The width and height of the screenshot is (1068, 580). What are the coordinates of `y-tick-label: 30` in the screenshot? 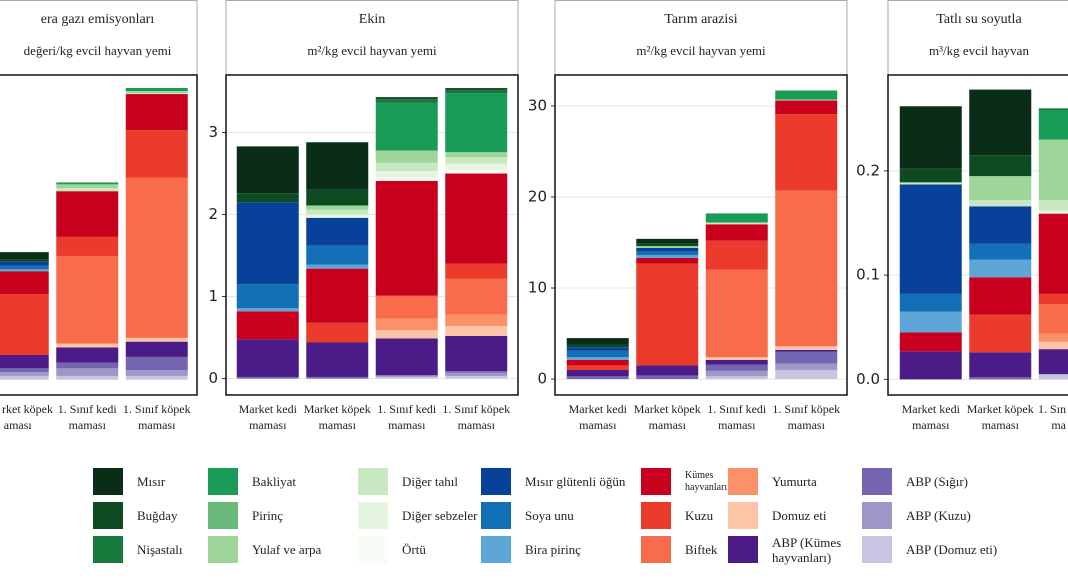 It's located at (537, 105).